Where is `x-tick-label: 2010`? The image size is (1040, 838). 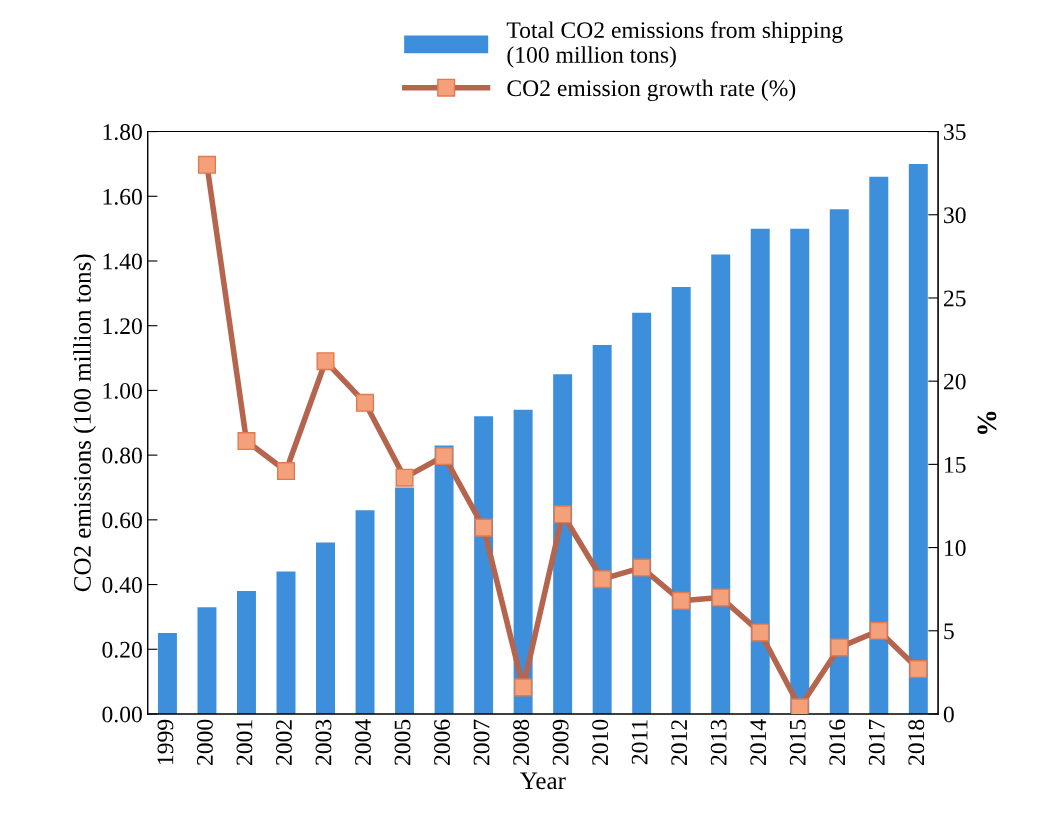 x-tick-label: 2010 is located at coordinates (600, 742).